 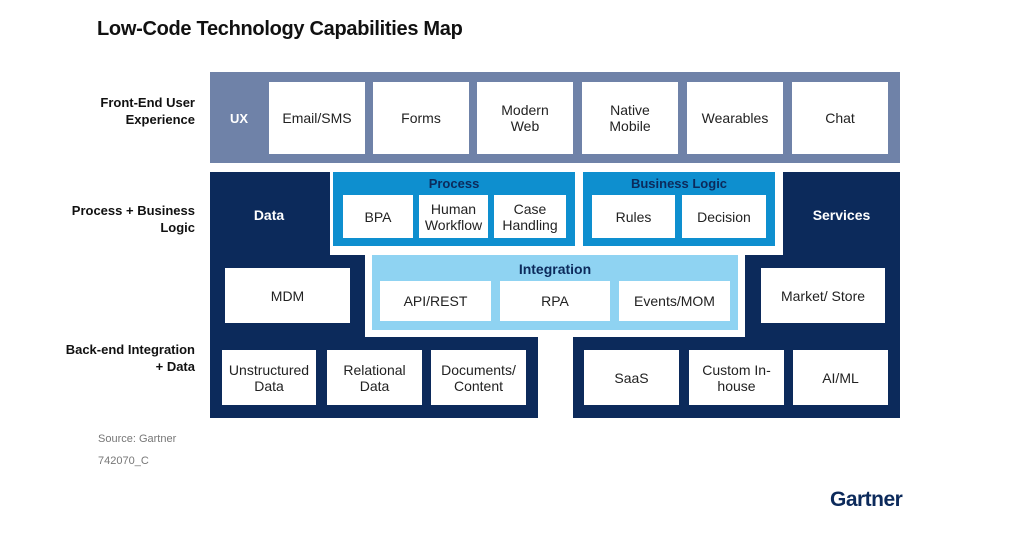 What do you see at coordinates (724, 216) in the screenshot?
I see `box-decision: Decision` at bounding box center [724, 216].